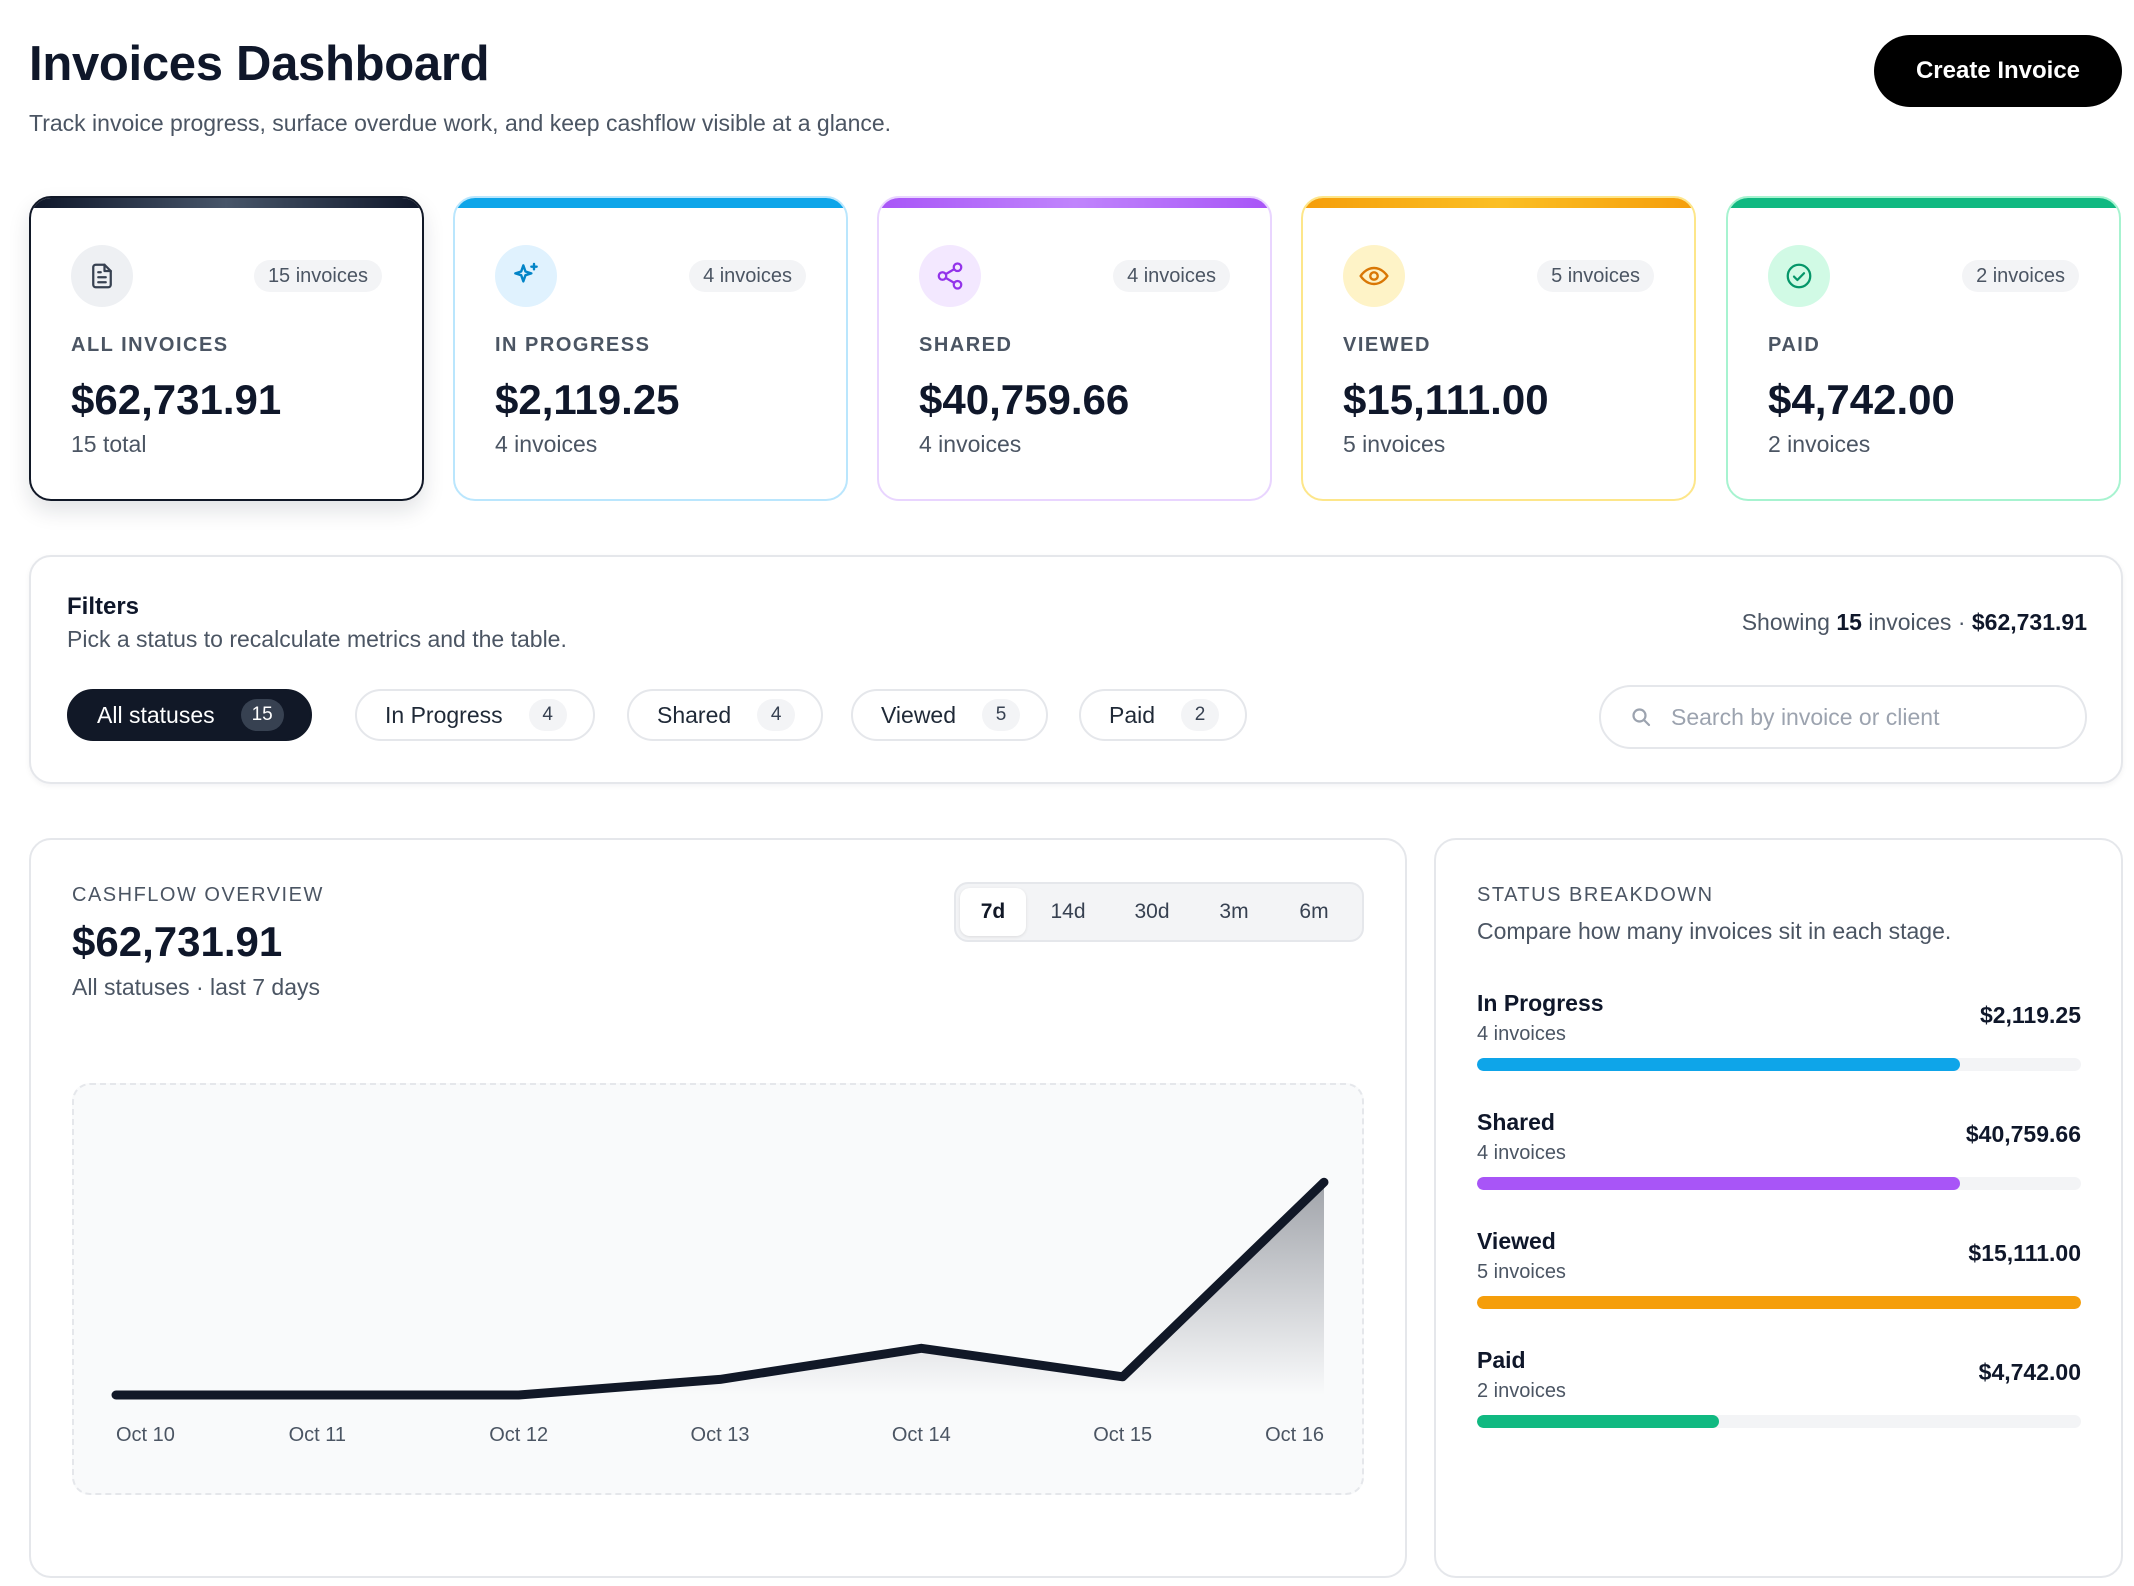 This screenshot has width=2134, height=1586. What do you see at coordinates (177, 941) in the screenshot?
I see `cashflow-amount: $62,731.91` at bounding box center [177, 941].